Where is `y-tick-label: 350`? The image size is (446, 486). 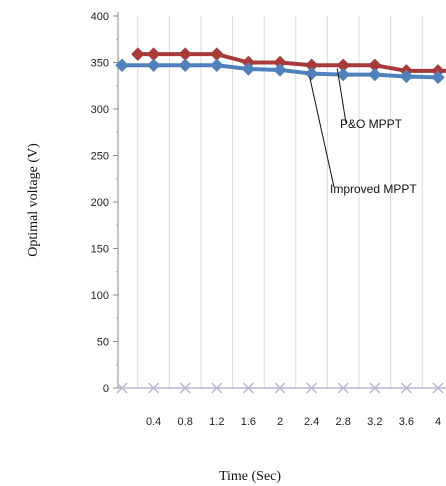 y-tick-label: 350 is located at coordinates (100, 64).